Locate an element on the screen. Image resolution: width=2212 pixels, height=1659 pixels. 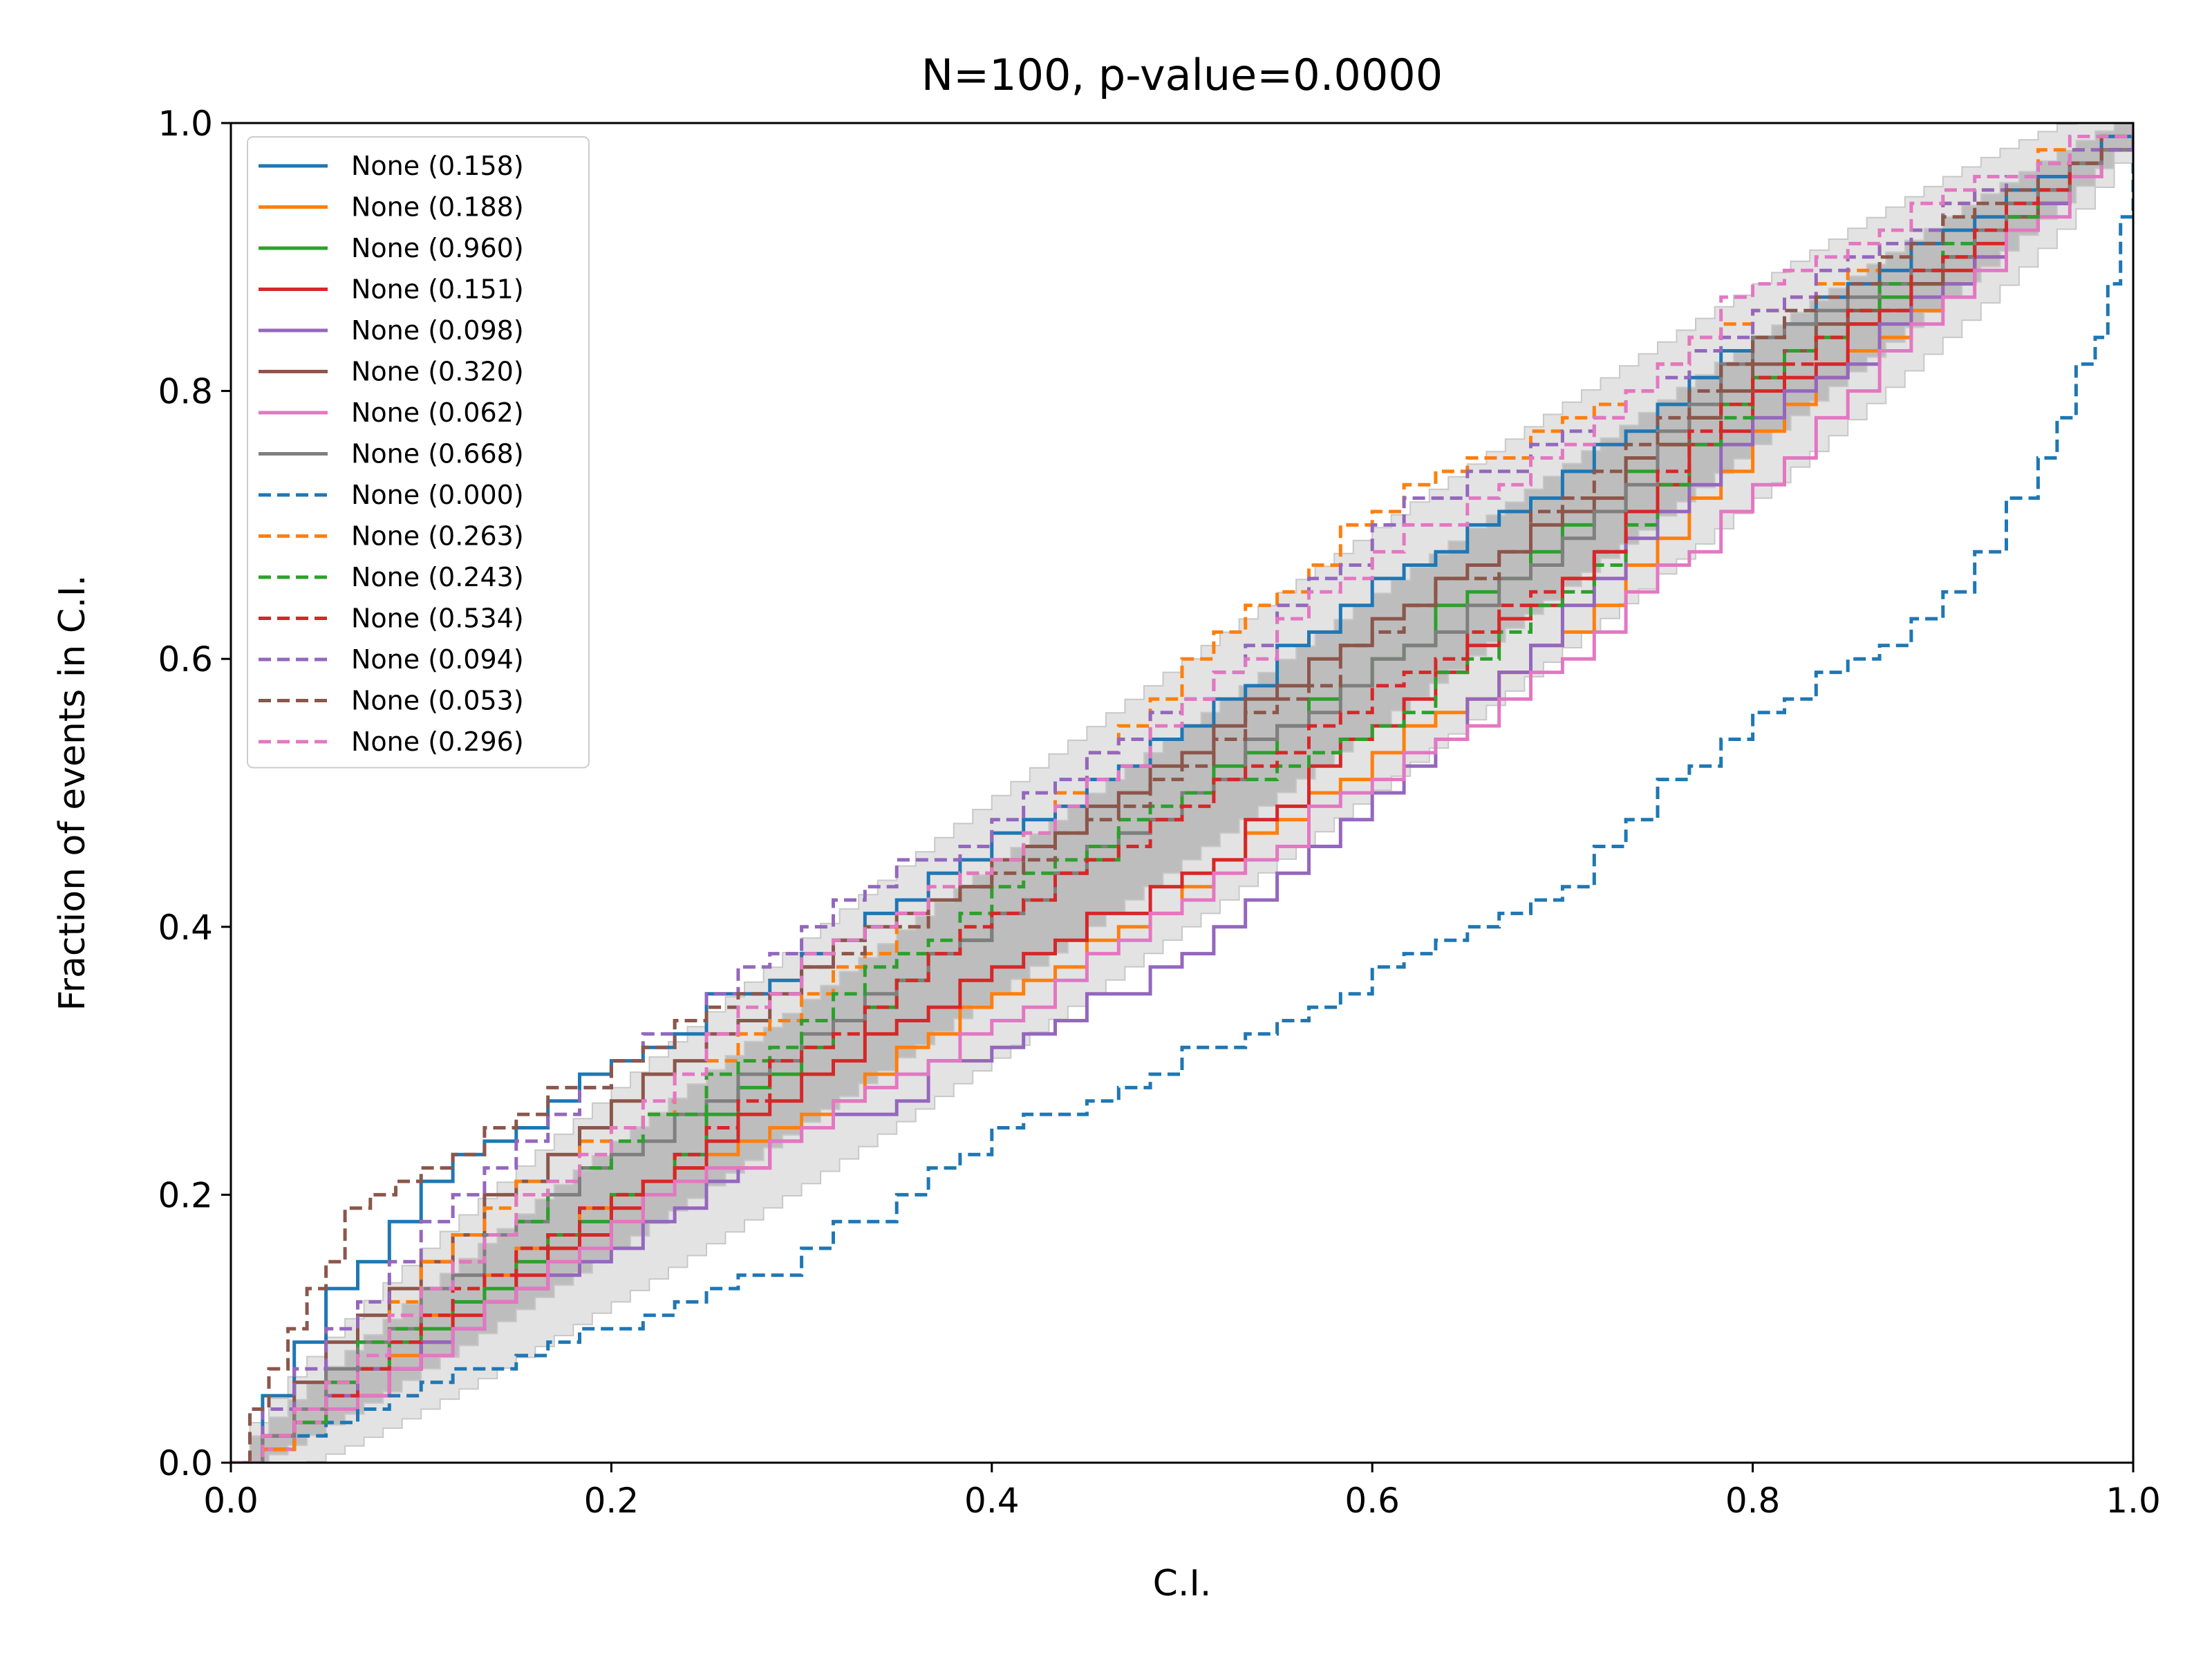
x-tick-label: 0.6 is located at coordinates (1372, 1501).